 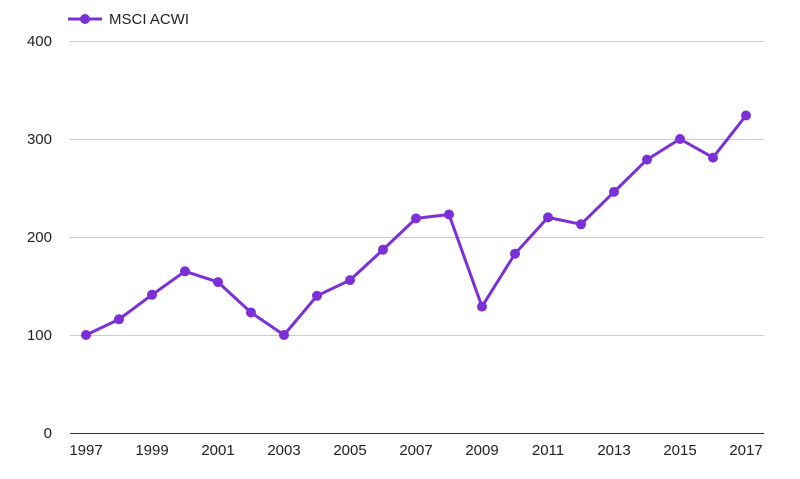 I want to click on x-tick-label: 2013, so click(x=613, y=450).